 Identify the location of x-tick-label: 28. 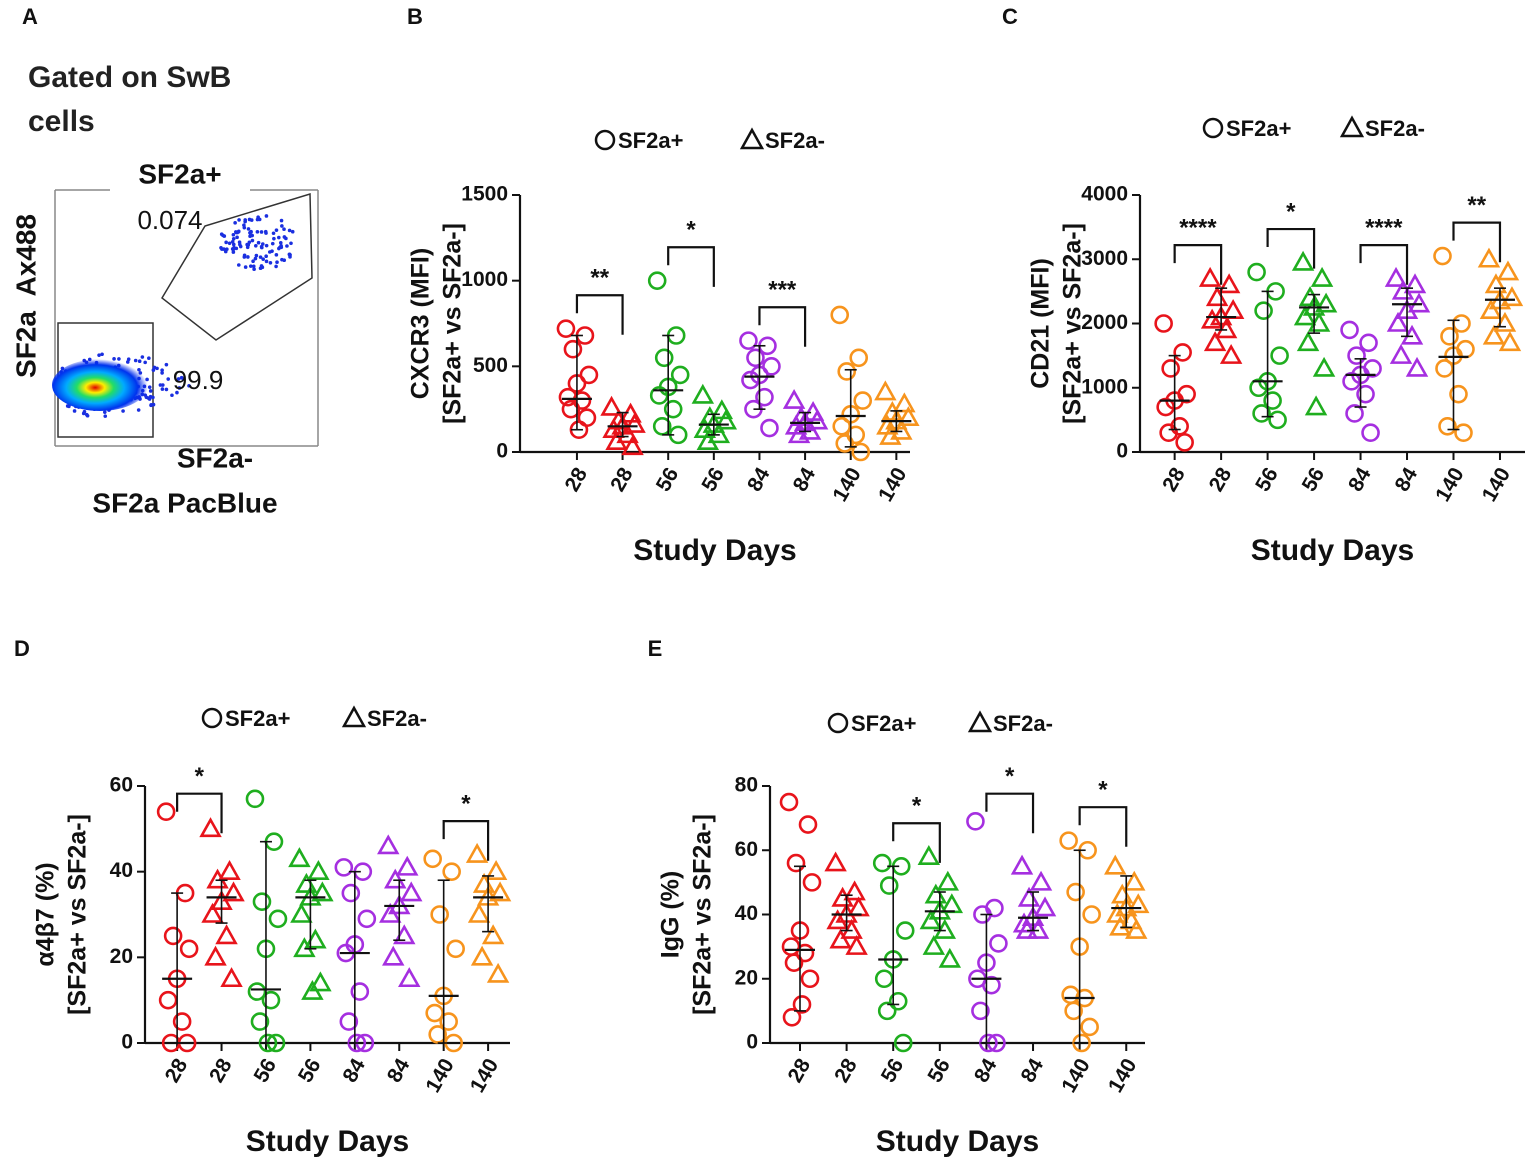
(221, 1070).